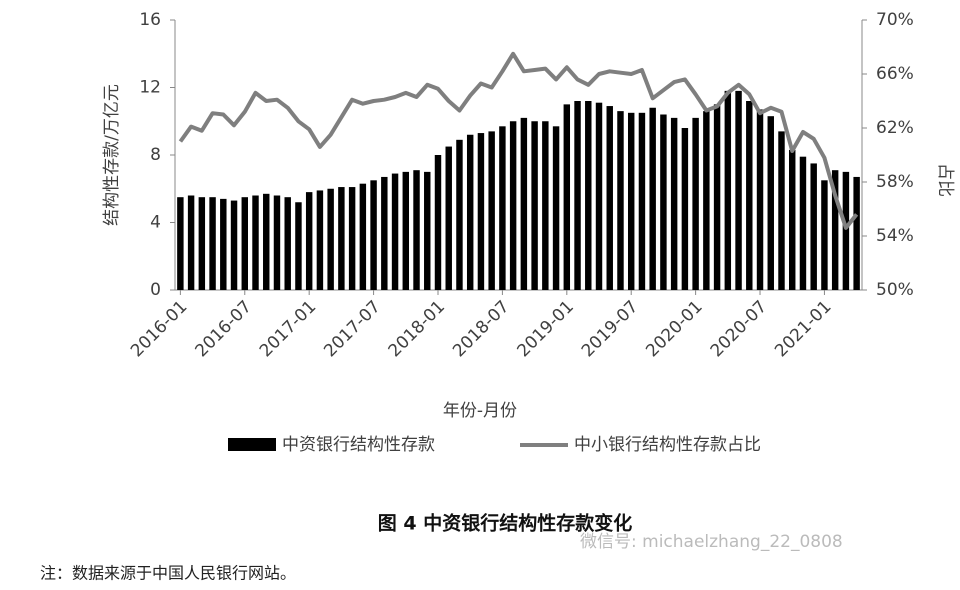 Image resolution: width=960 pixels, height=590 pixels. Describe the element at coordinates (155, 290) in the screenshot. I see `y-tick-label: 0` at that location.